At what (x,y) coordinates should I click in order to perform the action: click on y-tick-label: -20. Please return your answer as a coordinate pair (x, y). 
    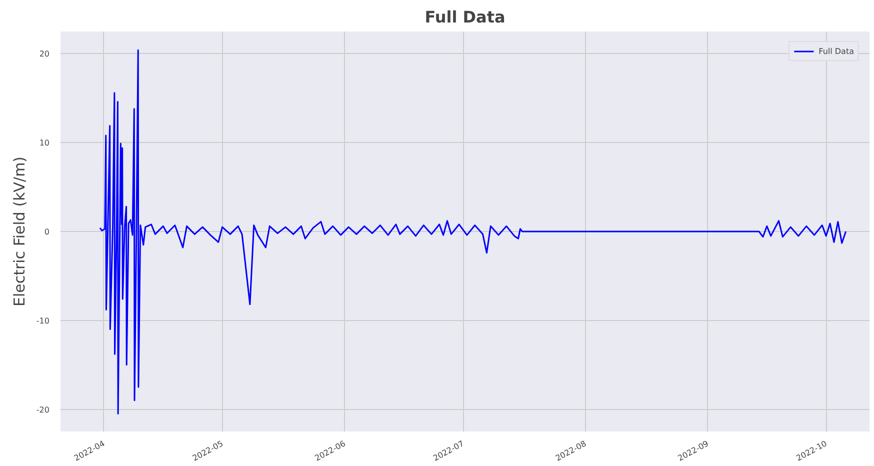
    Looking at the image, I should click on (43, 409).